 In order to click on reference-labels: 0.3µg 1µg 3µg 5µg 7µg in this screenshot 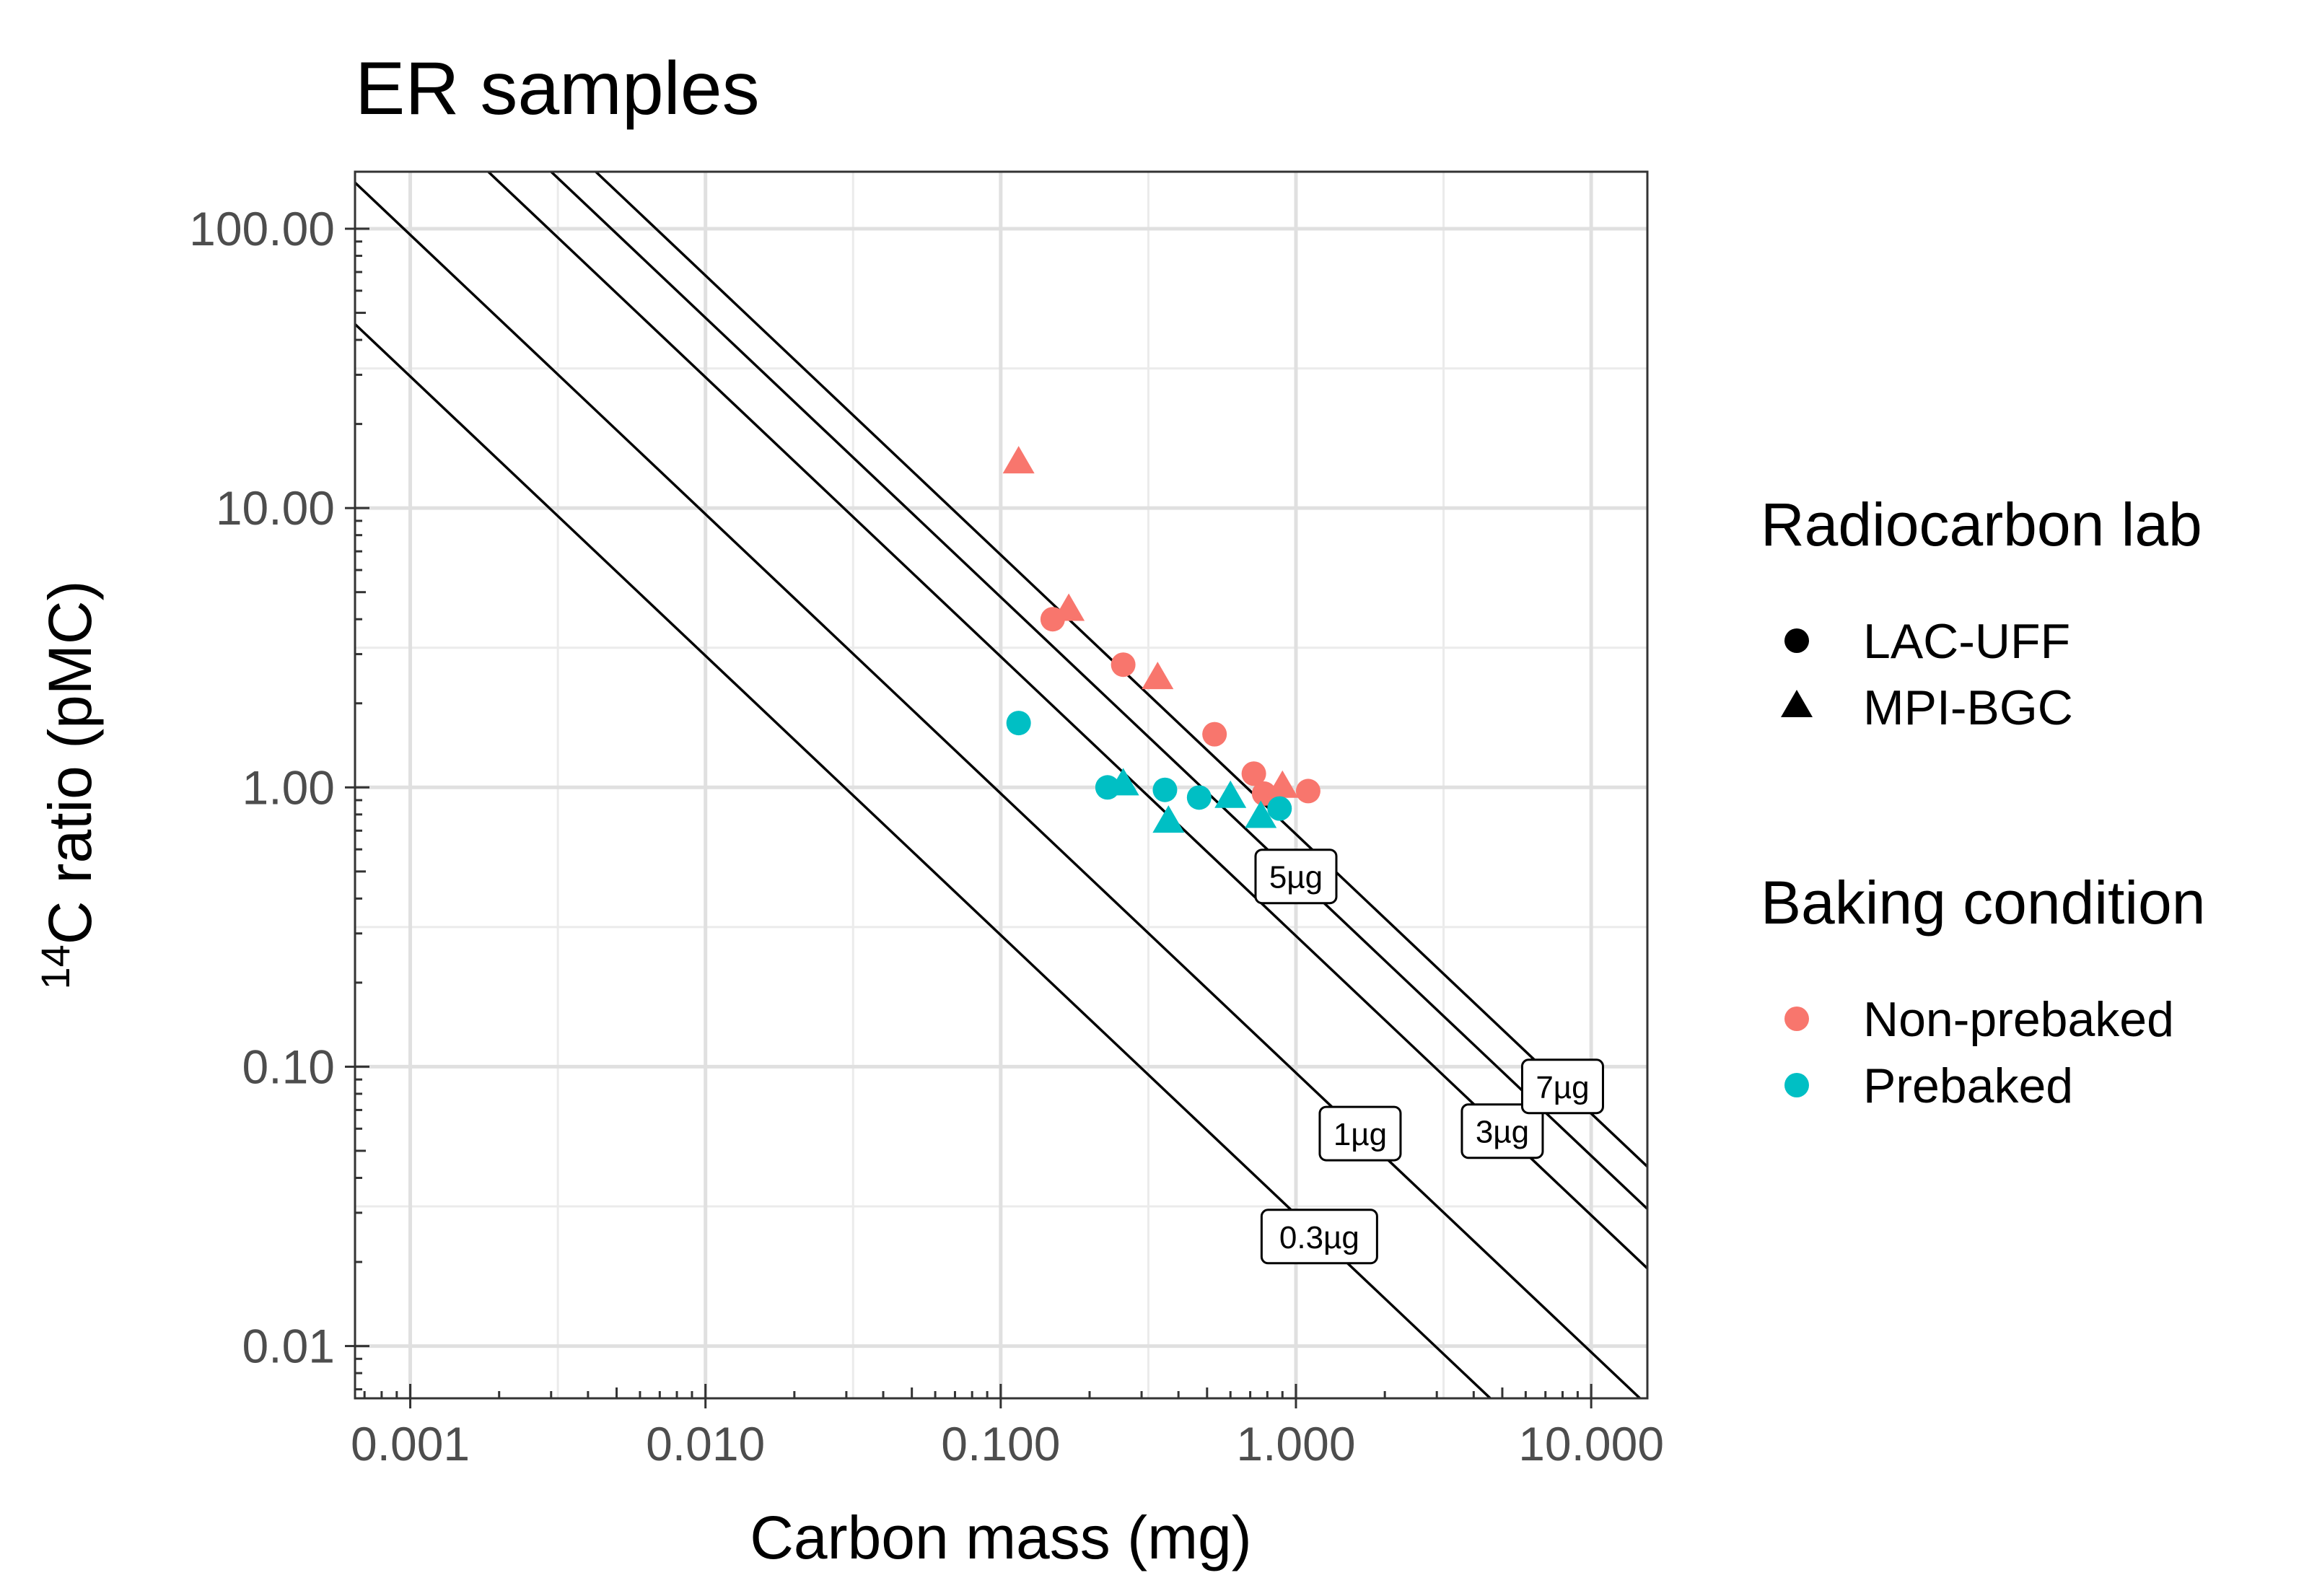, I will do `click(1429, 1057)`.